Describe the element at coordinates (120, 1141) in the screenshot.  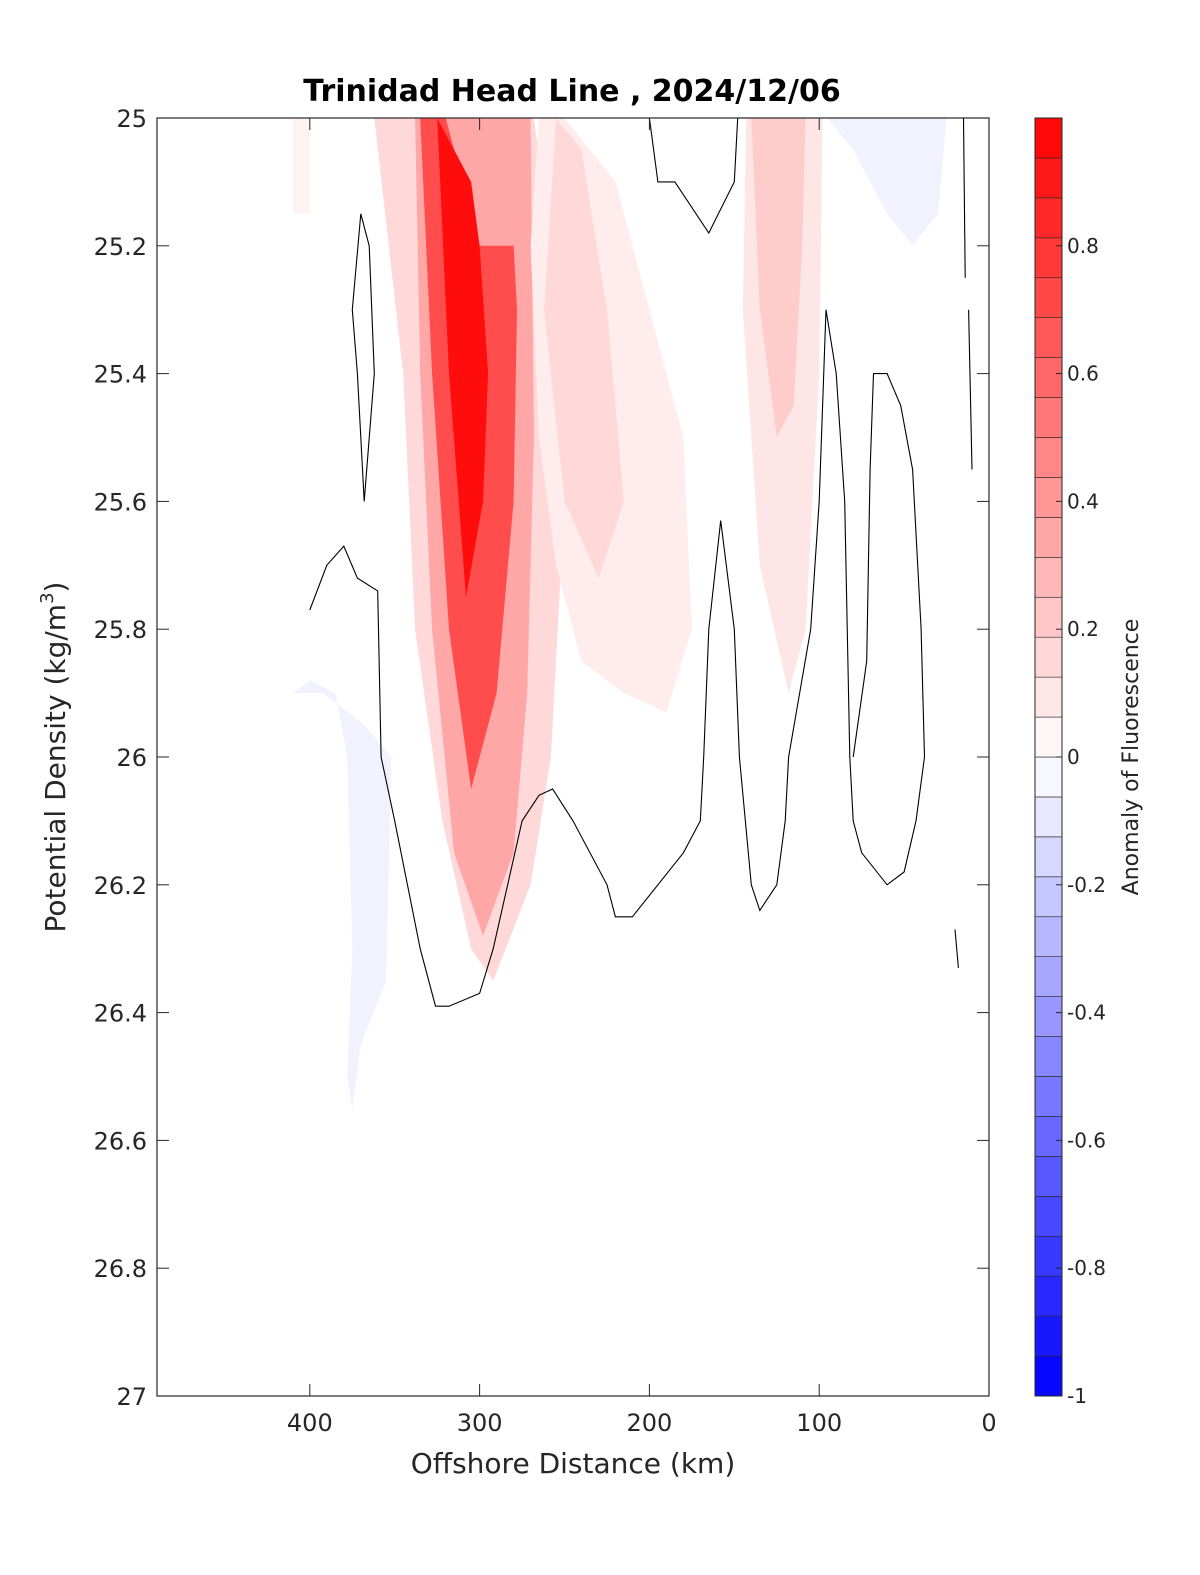
I see `y-tick-label: 26.6` at that location.